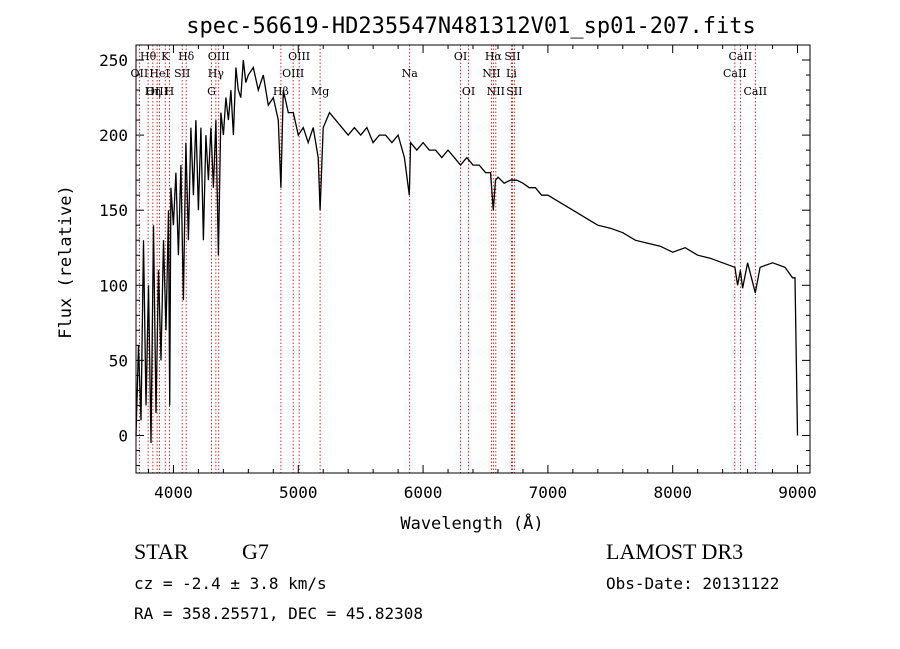 The image size is (900, 649). Describe the element at coordinates (281, 91) in the screenshot. I see `line-label: Hβ` at that location.